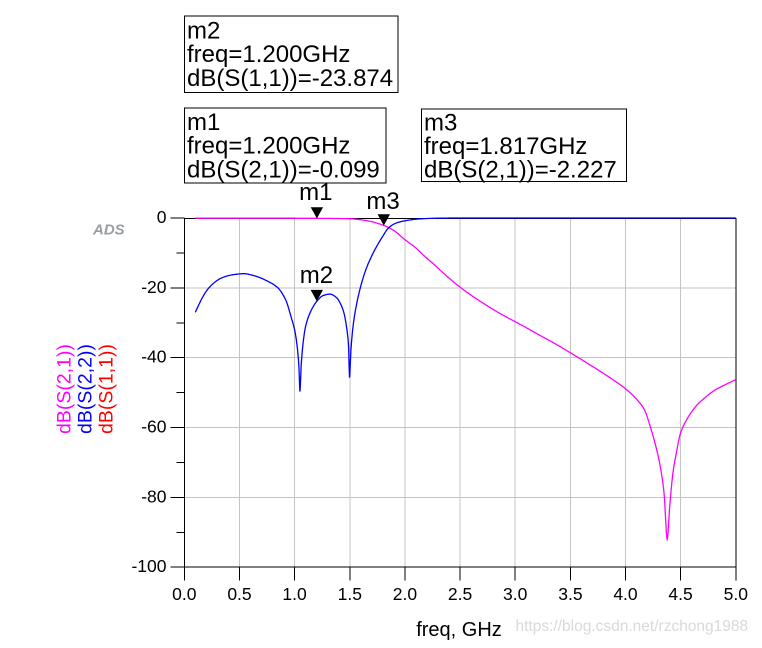 This screenshot has height=648, width=762. Describe the element at coordinates (459, 630) in the screenshot. I see `svg-text: freq, GHz` at that location.